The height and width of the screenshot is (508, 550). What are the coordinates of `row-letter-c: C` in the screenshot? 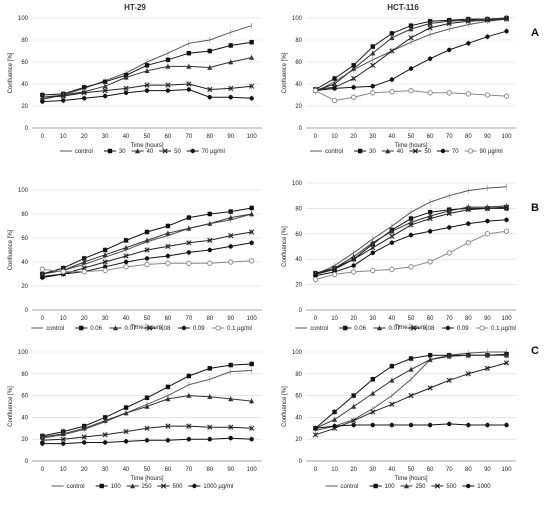 It's located at (535, 351).